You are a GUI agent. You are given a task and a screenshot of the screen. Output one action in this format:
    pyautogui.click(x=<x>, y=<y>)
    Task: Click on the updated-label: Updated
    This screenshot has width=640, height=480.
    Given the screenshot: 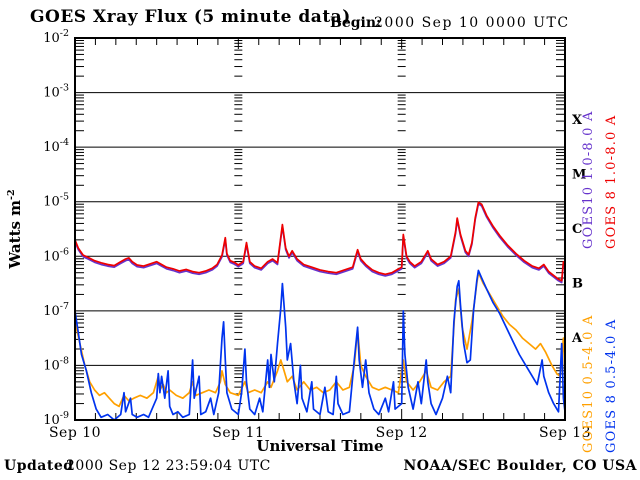 What is the action you would take?
    pyautogui.click(x=39, y=466)
    